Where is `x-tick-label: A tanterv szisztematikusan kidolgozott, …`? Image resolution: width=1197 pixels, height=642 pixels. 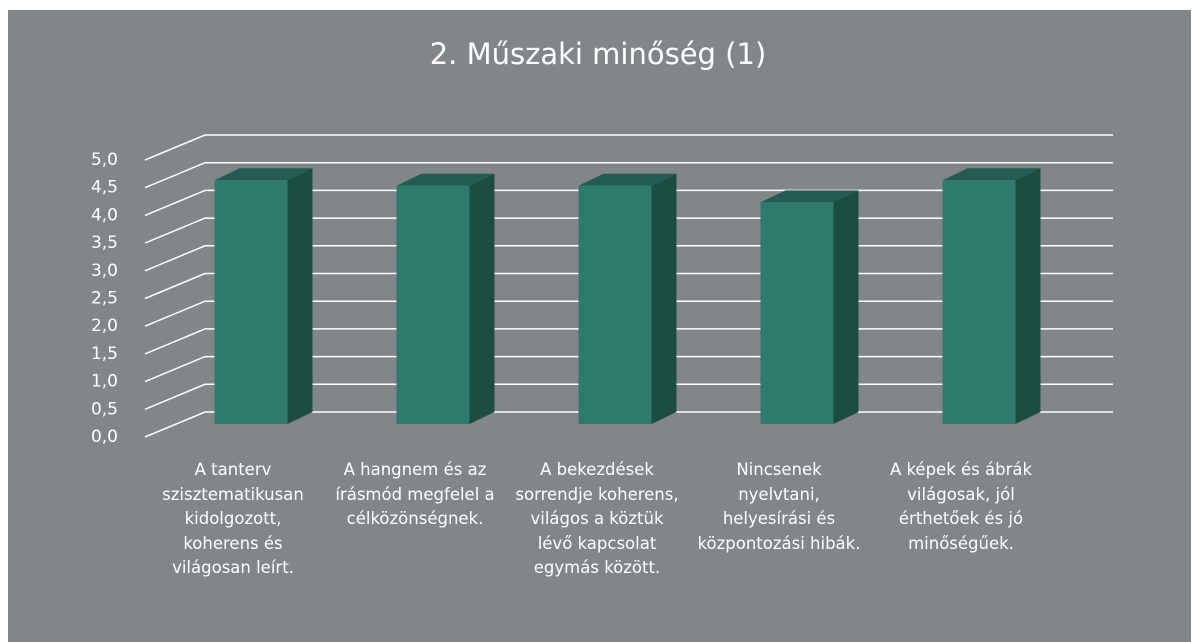 x-tick-label: A tanterv szisztematikusan kidolgozott, … is located at coordinates (233, 518).